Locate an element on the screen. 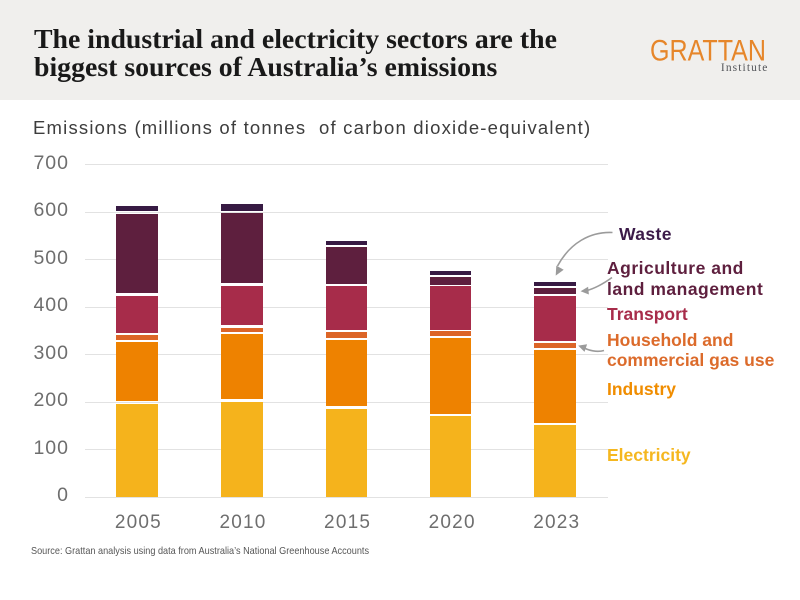 The width and height of the screenshot is (800, 600). svg-text: GRATTAN is located at coordinates (708, 50).